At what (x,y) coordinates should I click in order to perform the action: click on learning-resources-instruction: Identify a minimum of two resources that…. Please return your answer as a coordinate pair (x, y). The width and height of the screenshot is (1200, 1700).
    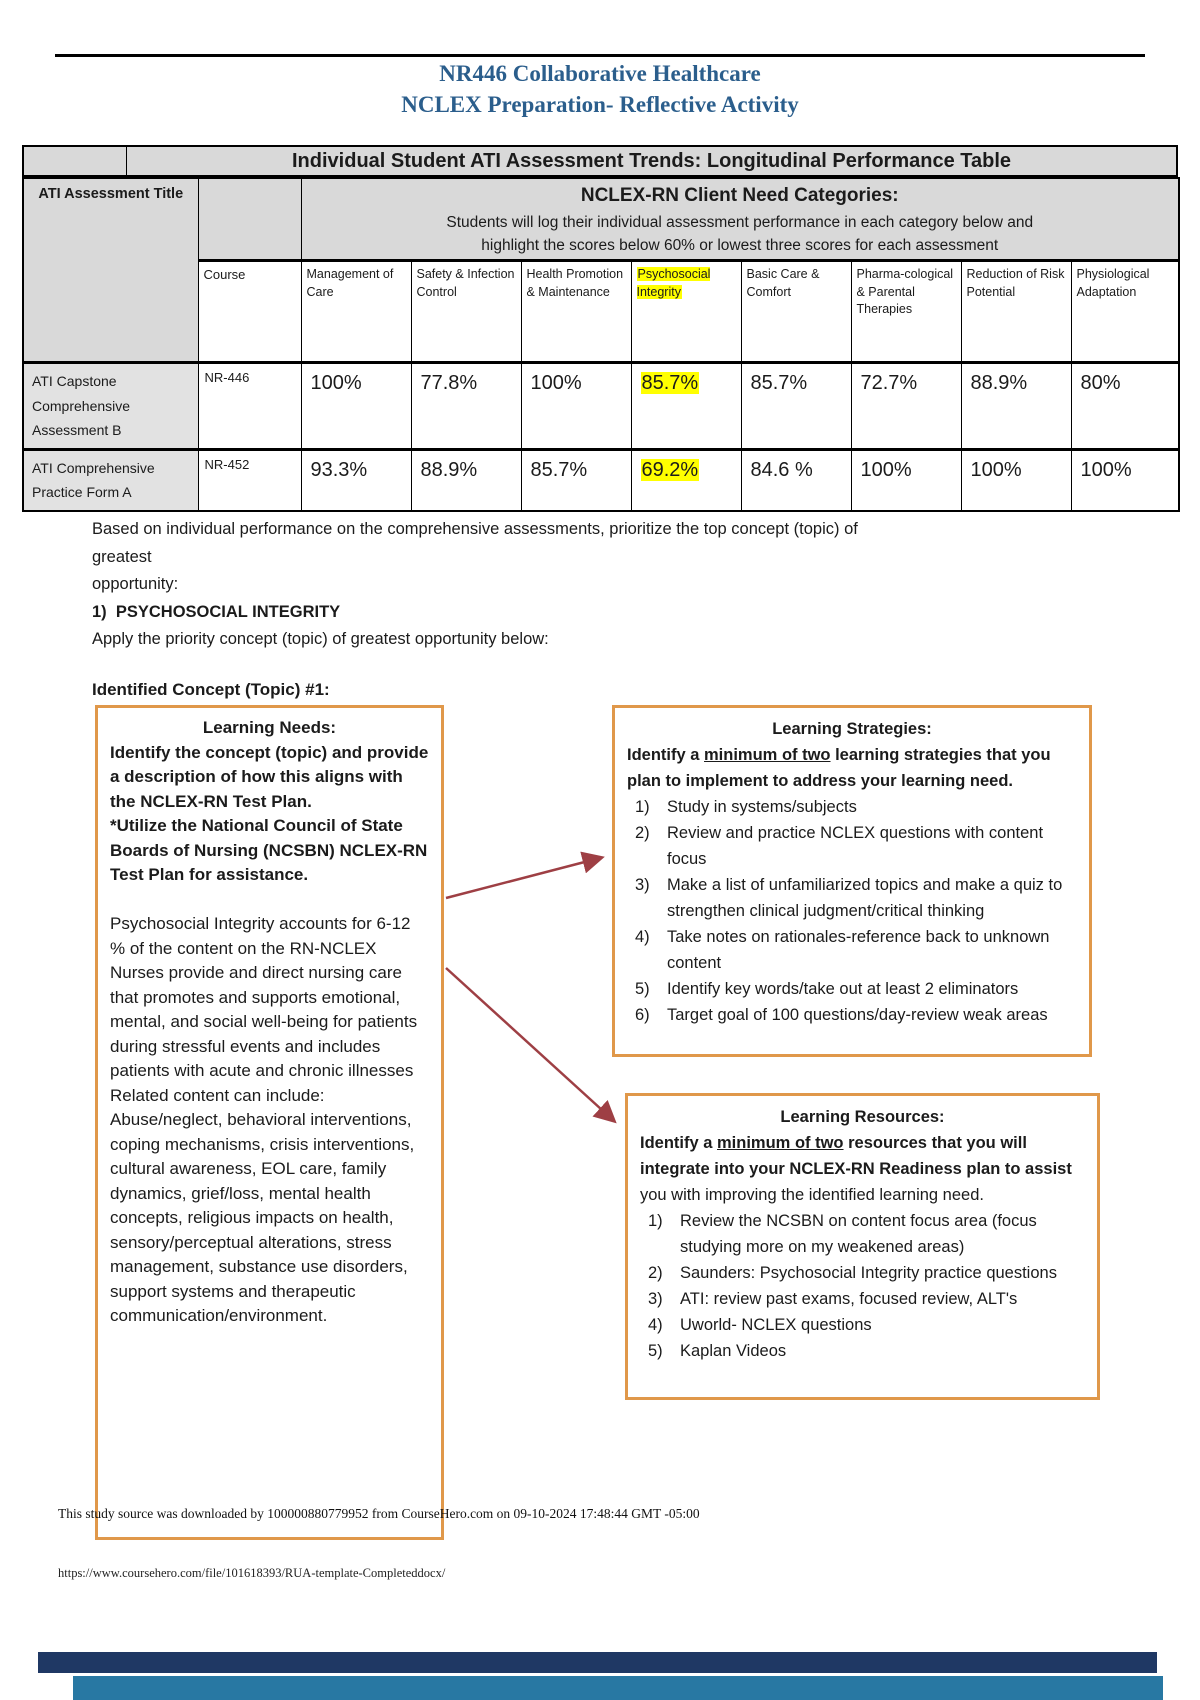
    Looking at the image, I should click on (862, 1169).